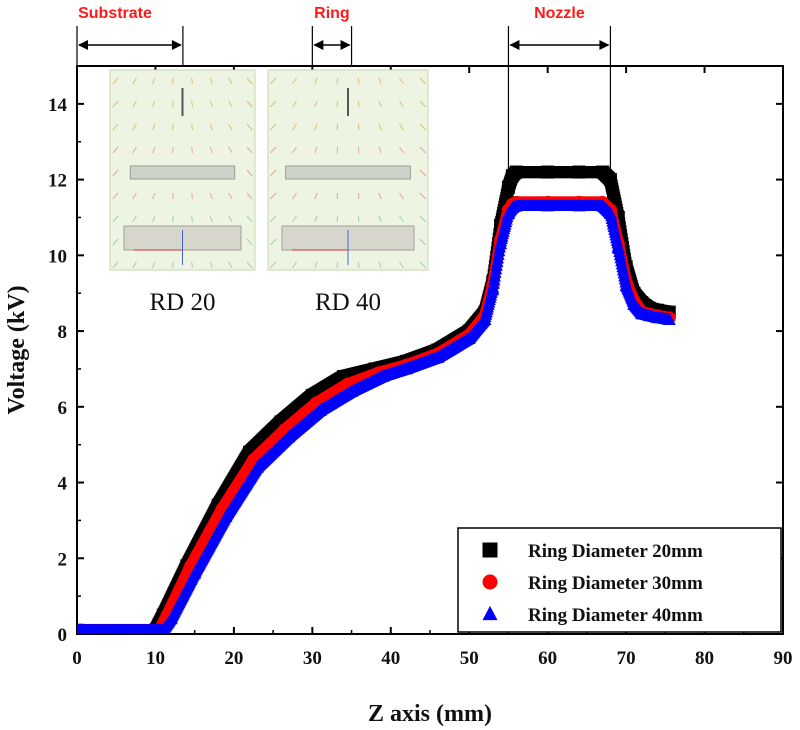  Describe the element at coordinates (182, 192) in the screenshot. I see `field-inset-1: RD 20` at that location.